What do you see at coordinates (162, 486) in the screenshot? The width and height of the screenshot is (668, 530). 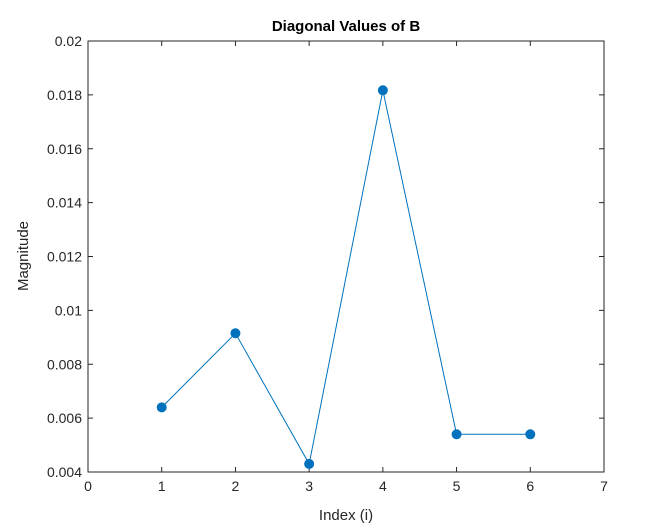 I see `x-tick-label: 1` at bounding box center [162, 486].